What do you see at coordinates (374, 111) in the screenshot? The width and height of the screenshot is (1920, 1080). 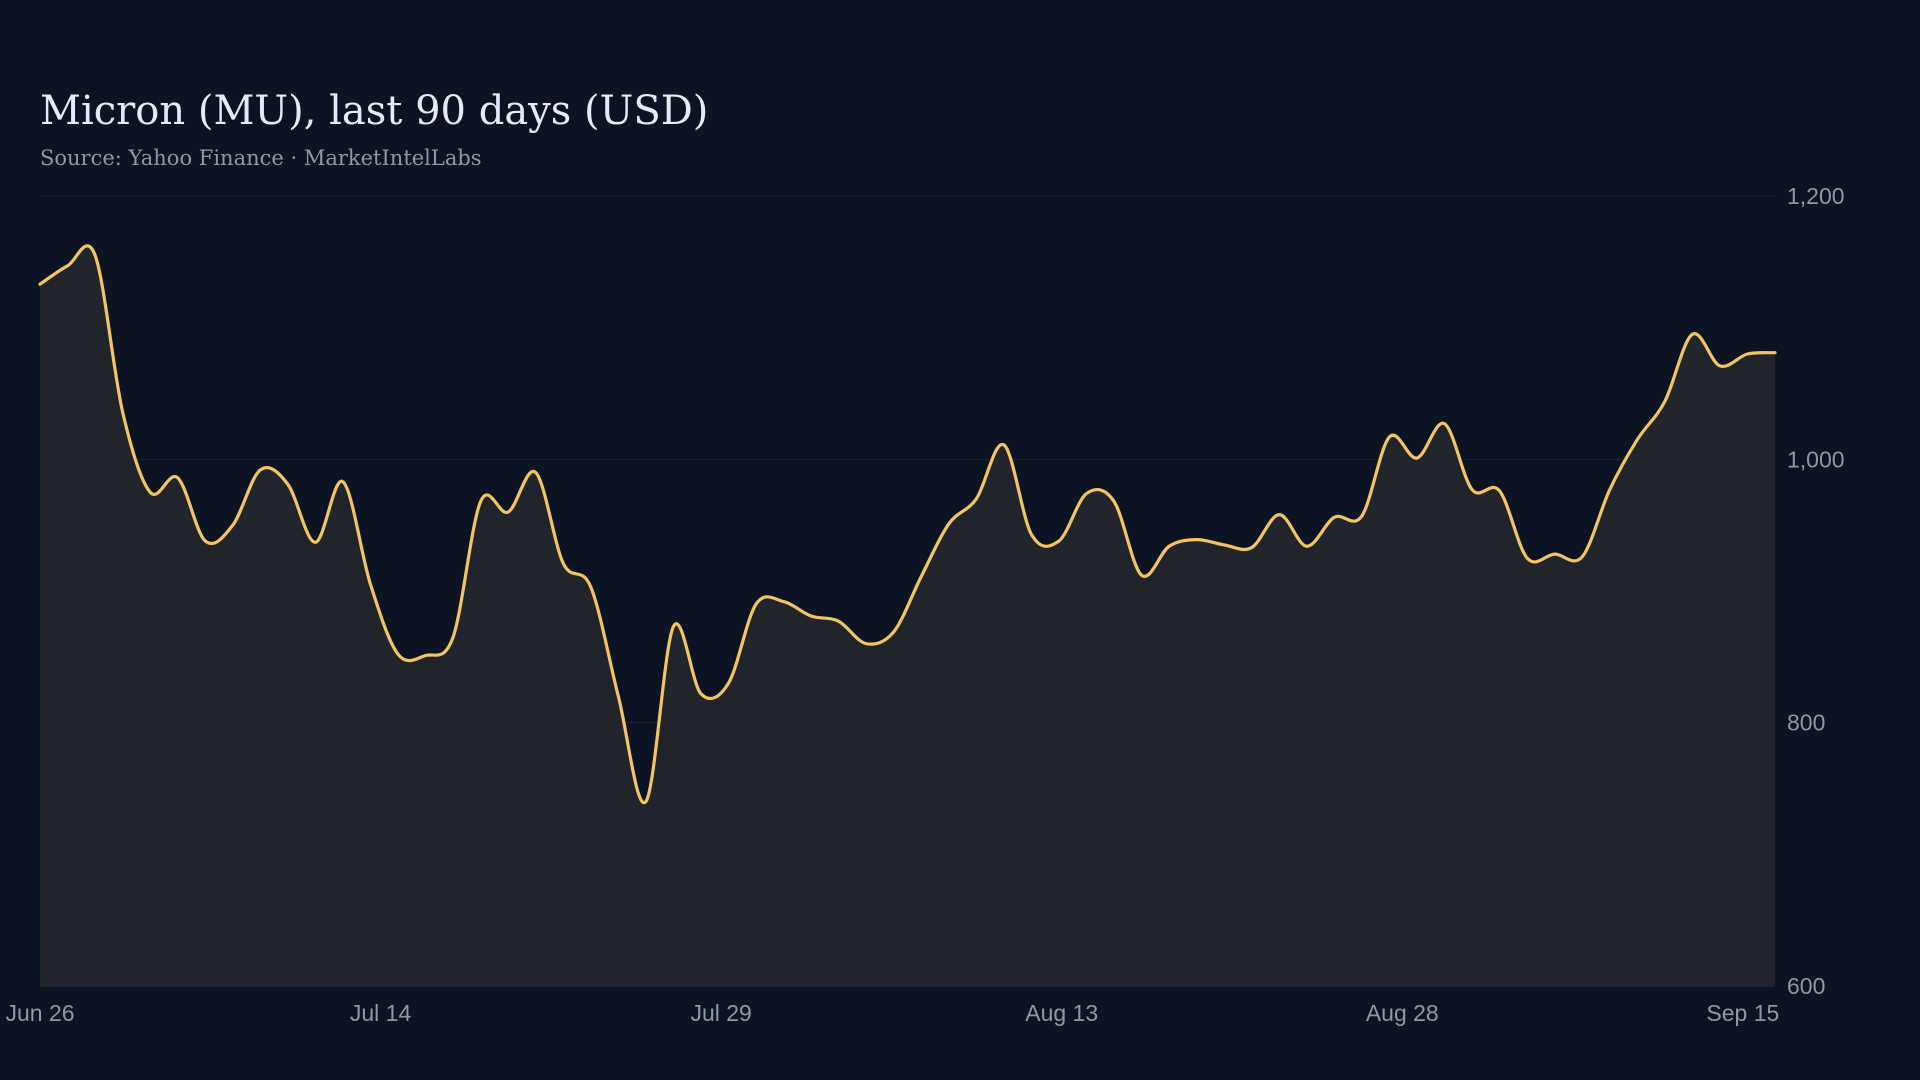 I see `chart-title: Micron (MU), last 90 days (USD)` at bounding box center [374, 111].